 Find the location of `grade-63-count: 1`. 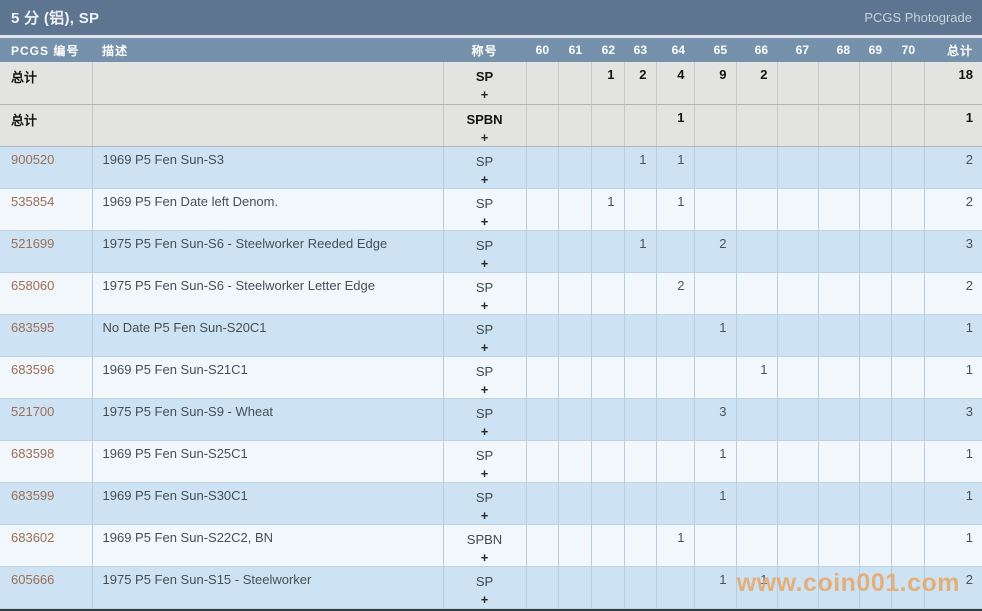

grade-63-count: 1 is located at coordinates (640, 167).